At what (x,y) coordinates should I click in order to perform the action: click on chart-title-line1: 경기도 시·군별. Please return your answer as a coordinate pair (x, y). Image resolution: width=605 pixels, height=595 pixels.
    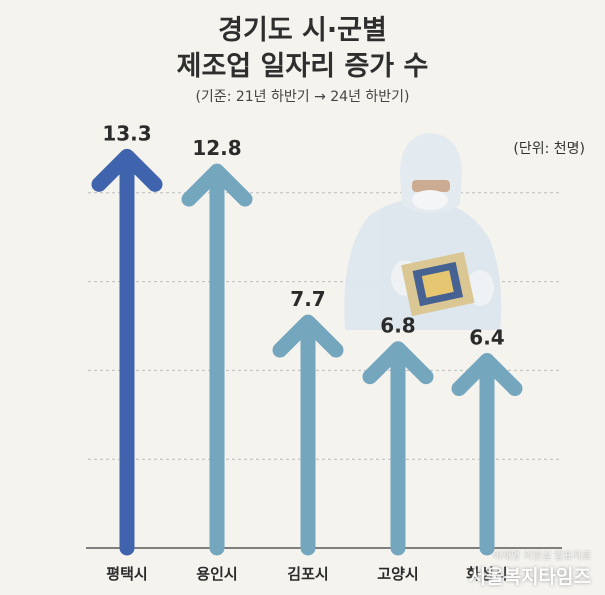
    Looking at the image, I should click on (302, 30).